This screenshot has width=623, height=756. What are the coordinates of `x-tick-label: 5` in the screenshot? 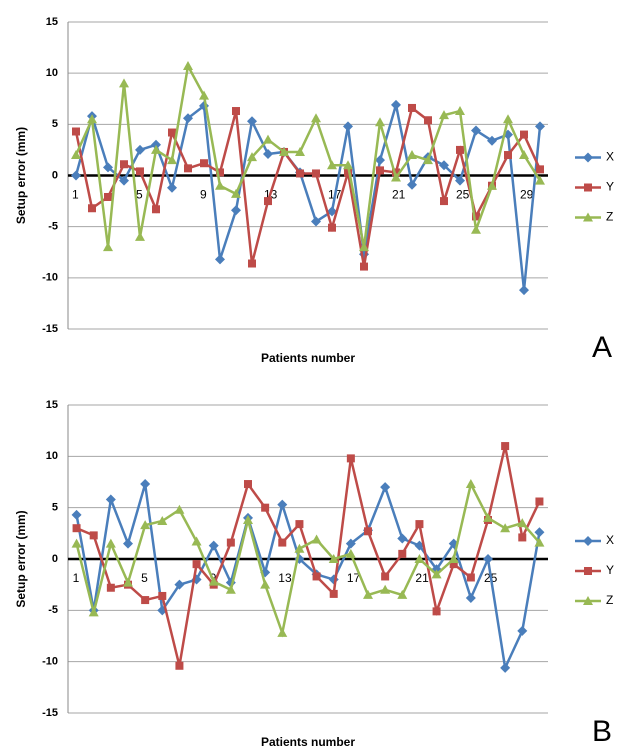 It's located at (139, 195).